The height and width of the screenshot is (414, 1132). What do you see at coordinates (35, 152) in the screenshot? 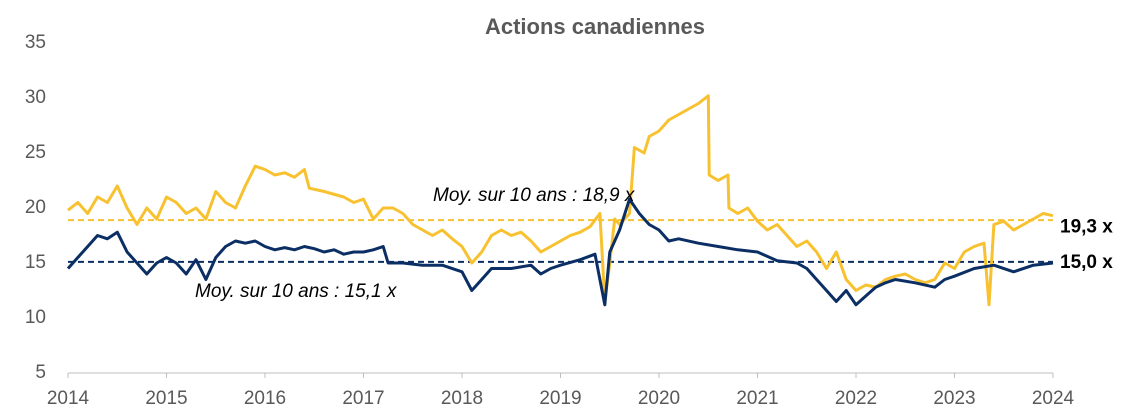
I see `y-tick-label: 25` at bounding box center [35, 152].